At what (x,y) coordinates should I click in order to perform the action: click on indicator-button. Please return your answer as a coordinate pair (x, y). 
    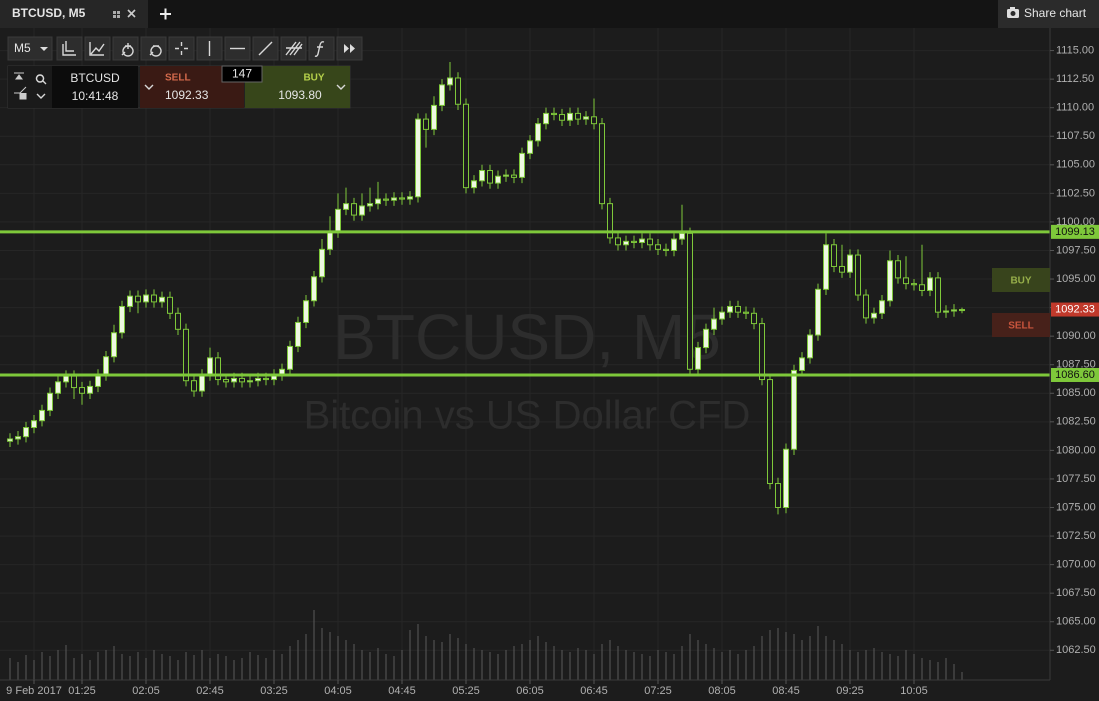
    Looking at the image, I should click on (321, 48).